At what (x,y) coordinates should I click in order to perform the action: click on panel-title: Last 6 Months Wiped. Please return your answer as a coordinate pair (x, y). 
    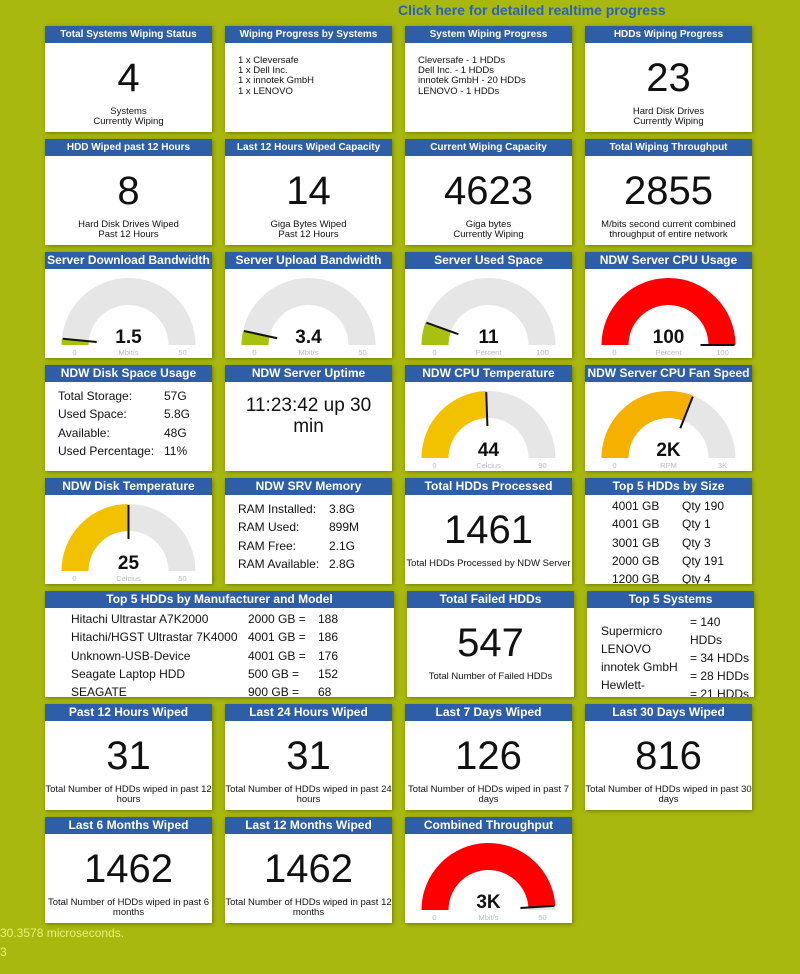
    Looking at the image, I should click on (128, 825).